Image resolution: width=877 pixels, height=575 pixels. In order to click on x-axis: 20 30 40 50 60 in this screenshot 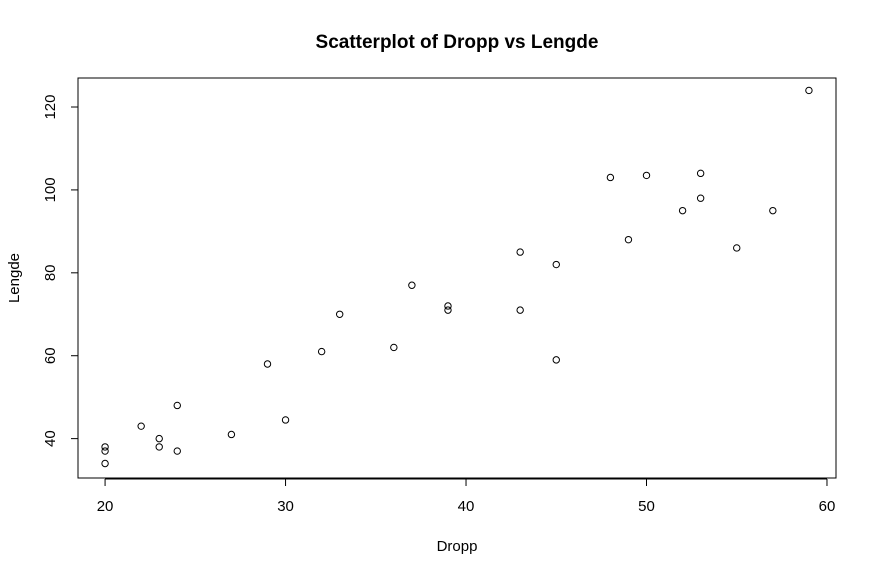, I will do `click(466, 496)`.